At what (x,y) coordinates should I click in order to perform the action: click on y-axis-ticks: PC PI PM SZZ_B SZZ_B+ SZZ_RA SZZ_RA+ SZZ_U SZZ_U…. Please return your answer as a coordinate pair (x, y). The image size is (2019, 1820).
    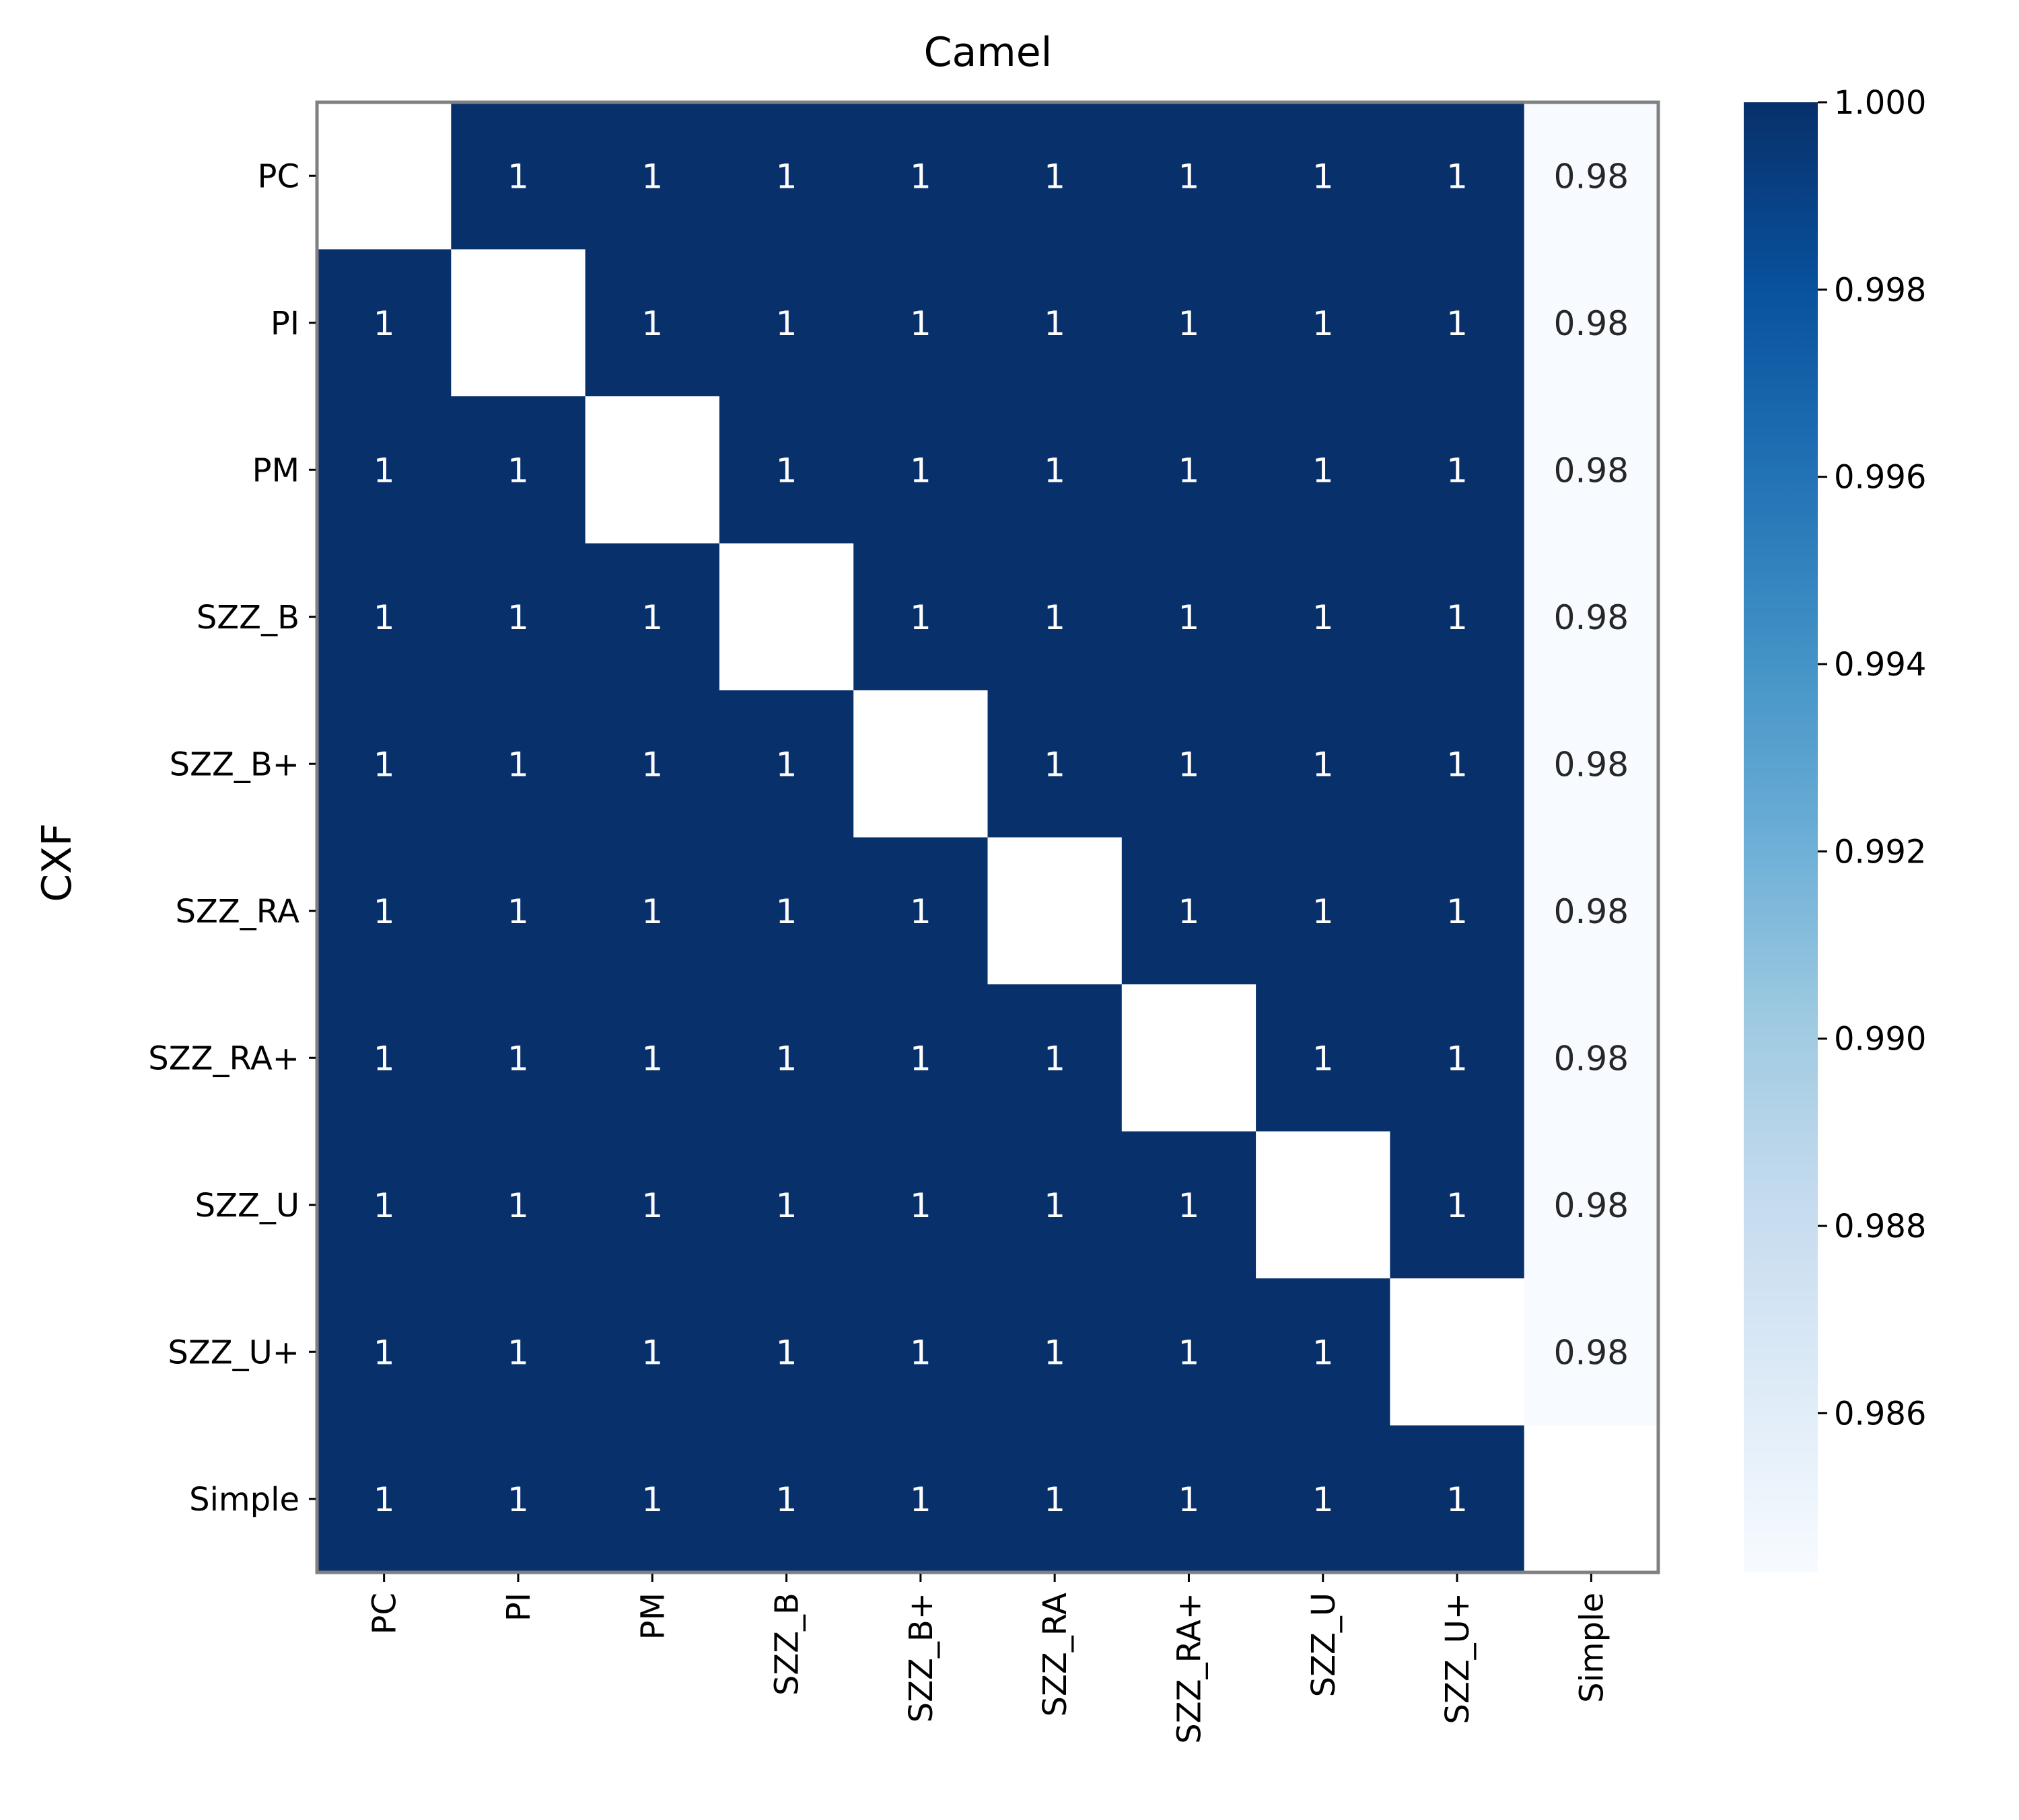
    Looking at the image, I should click on (232, 838).